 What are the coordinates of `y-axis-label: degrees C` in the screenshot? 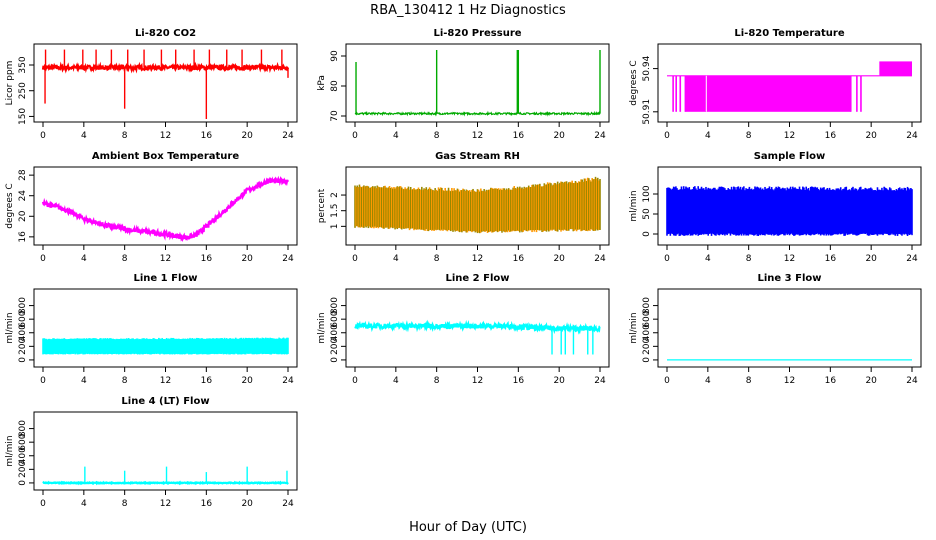 It's located at (634, 82).